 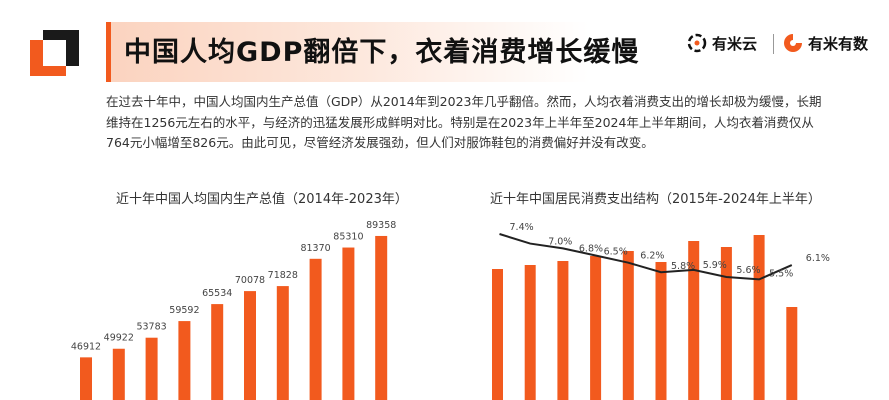 I want to click on title-accent-bar, so click(x=108, y=52).